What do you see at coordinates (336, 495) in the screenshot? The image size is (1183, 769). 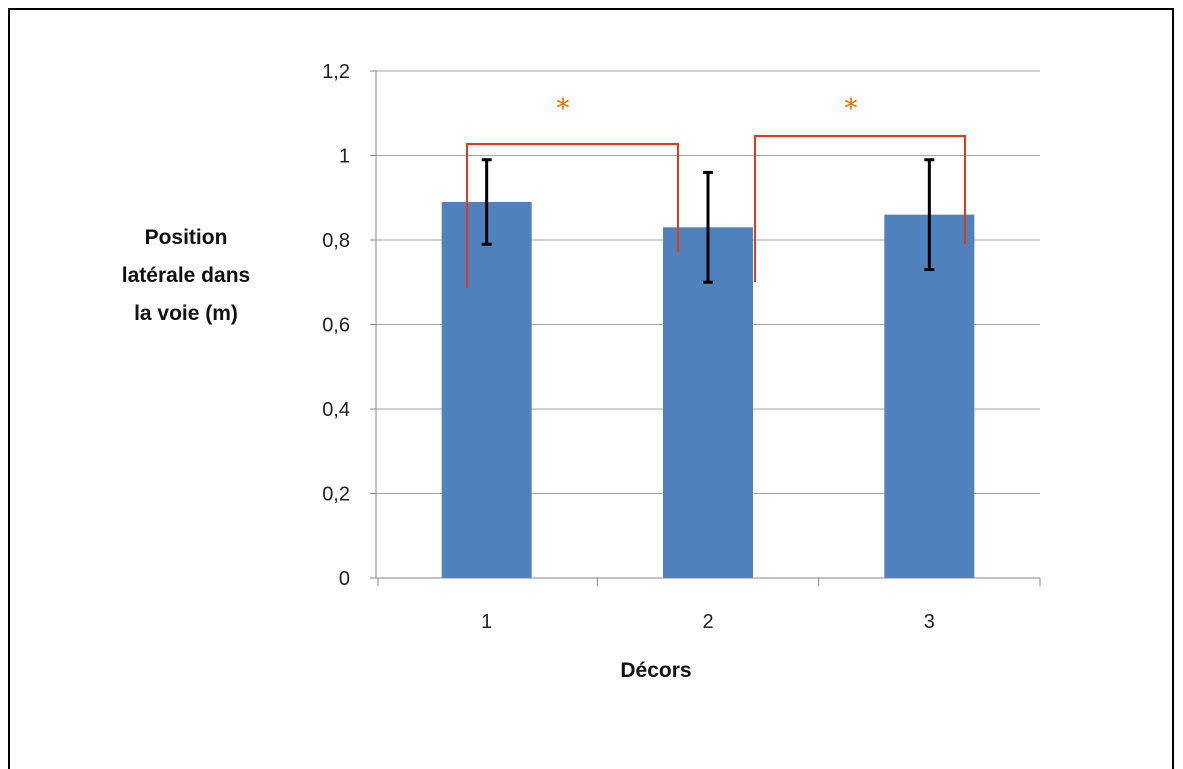 I see `y-tick-label: 0,2` at bounding box center [336, 495].